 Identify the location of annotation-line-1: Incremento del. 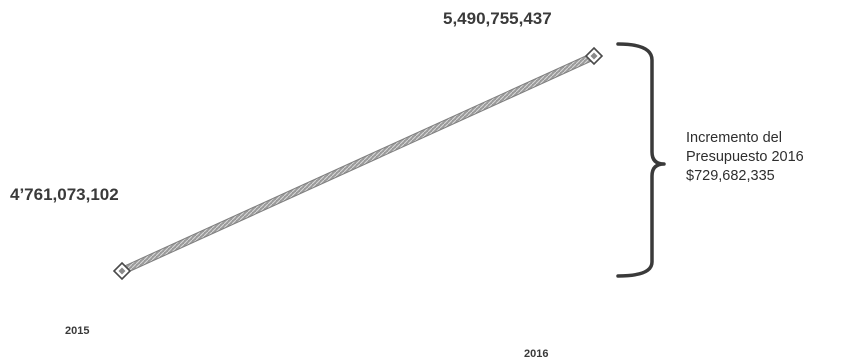
(734, 138).